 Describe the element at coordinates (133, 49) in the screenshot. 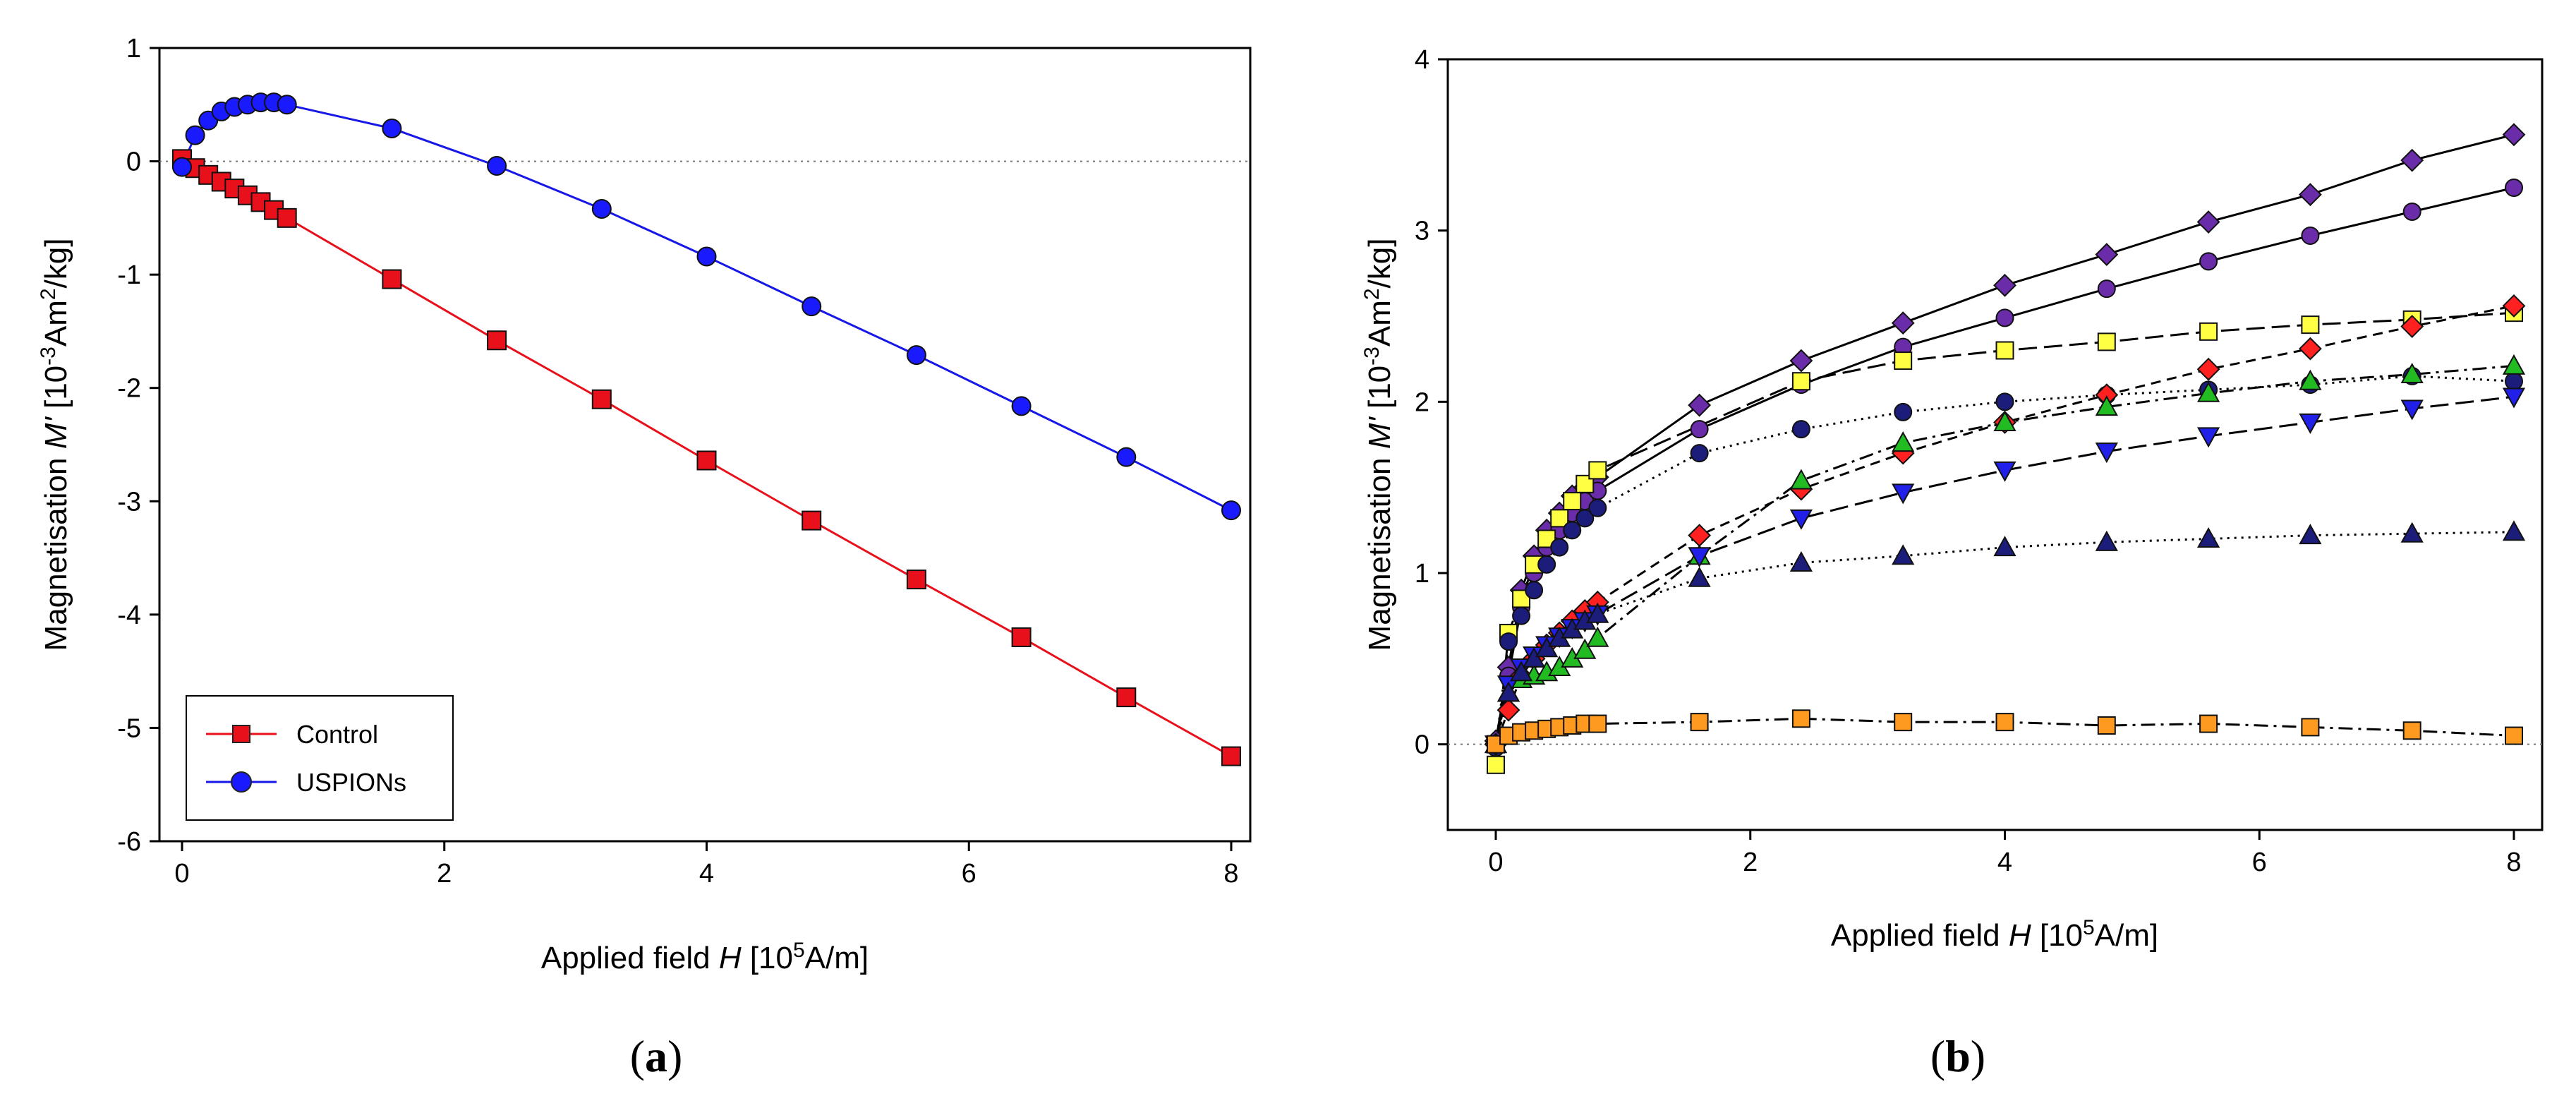

I see `y-tick-label: 1` at that location.